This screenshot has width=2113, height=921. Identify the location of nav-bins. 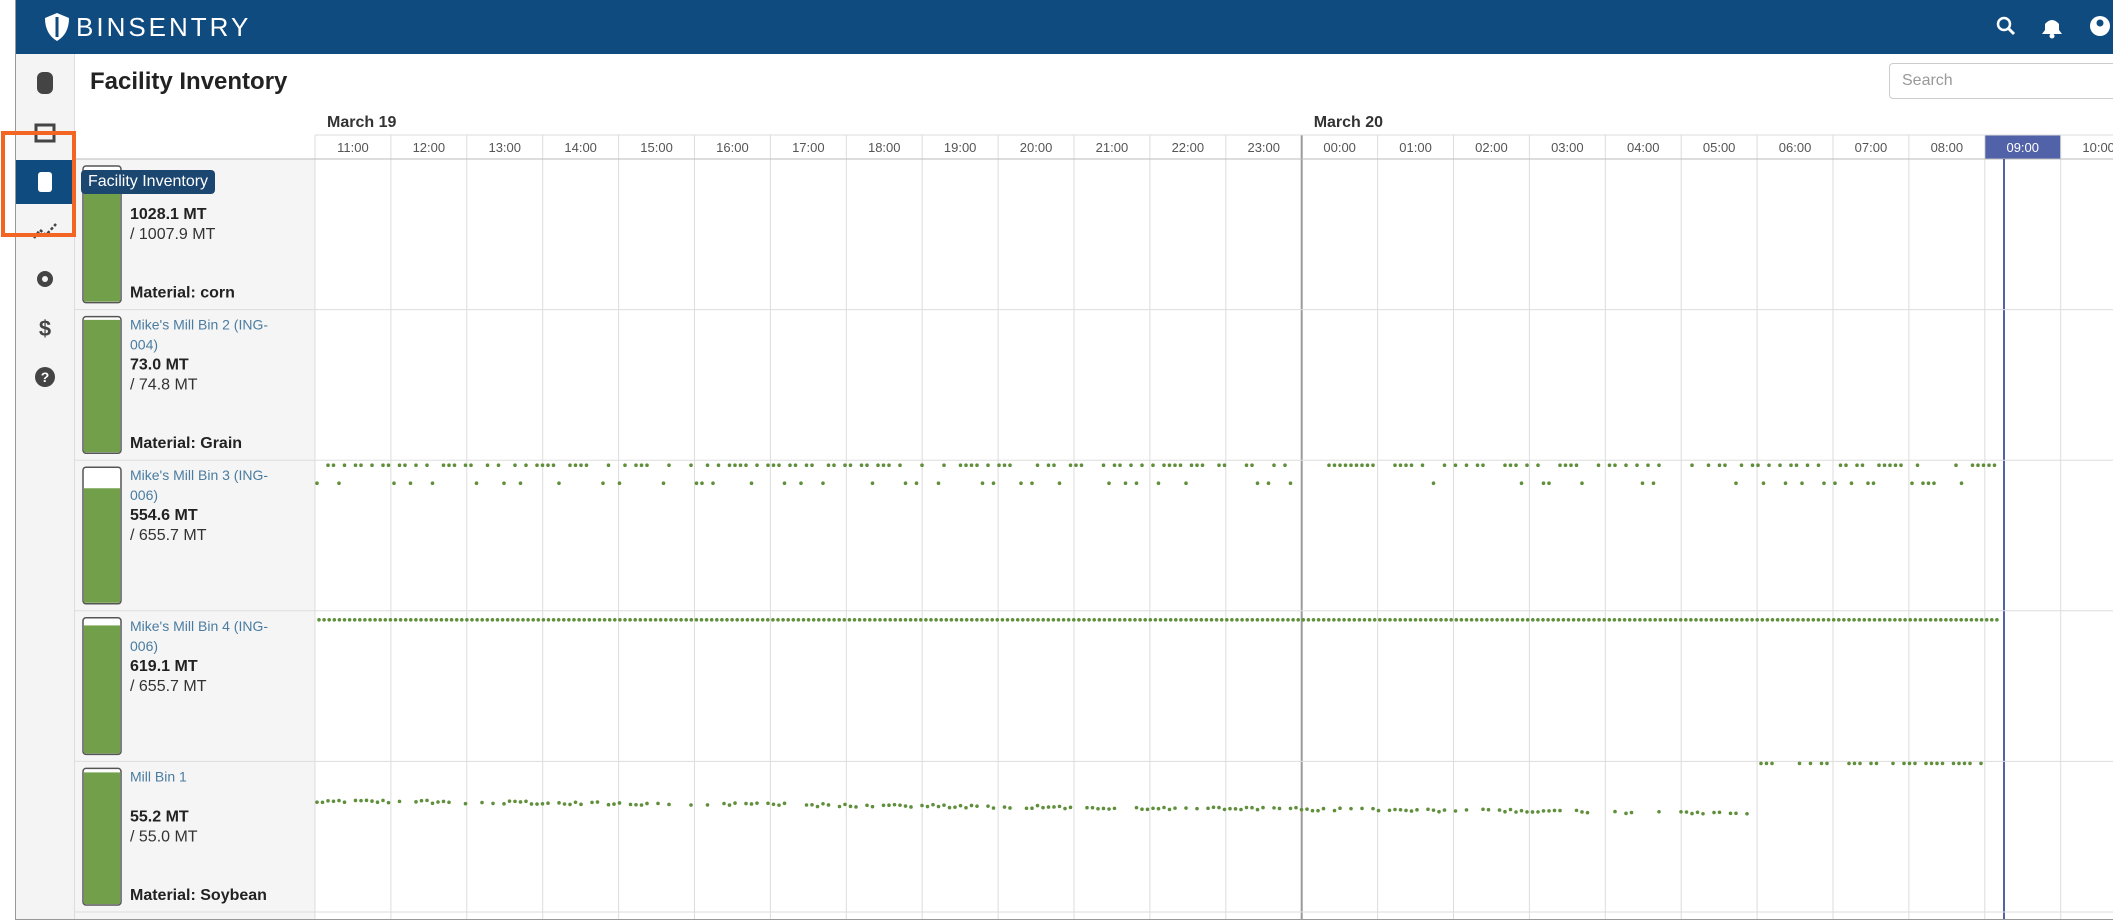
(45, 84).